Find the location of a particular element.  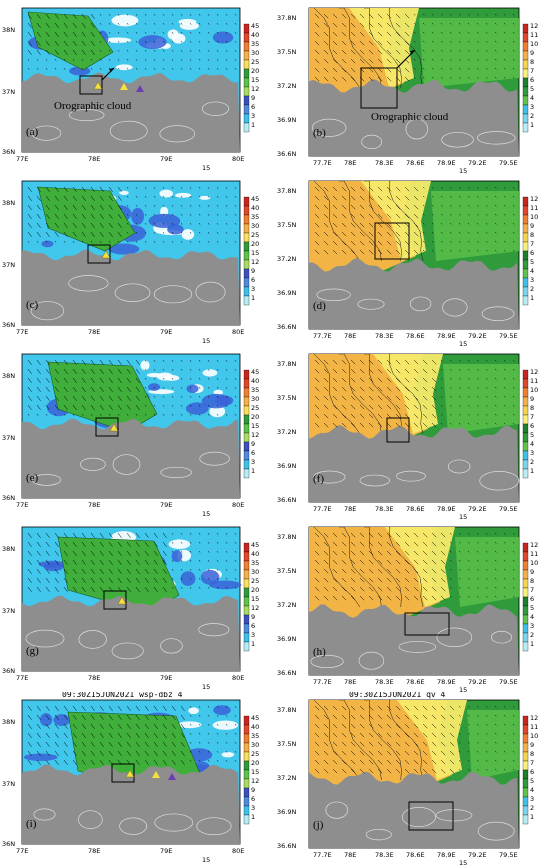

lat-tick-label: 37.2N is located at coordinates (286, 259).